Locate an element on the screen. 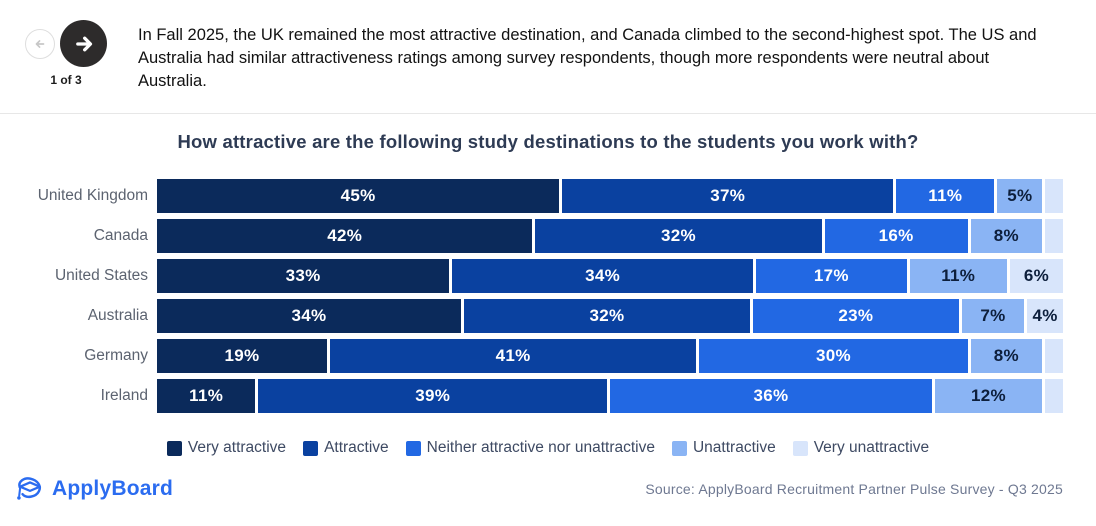 Image resolution: width=1096 pixels, height=526 pixels. applyboard-logo: ApplyBoard is located at coordinates (93, 489).